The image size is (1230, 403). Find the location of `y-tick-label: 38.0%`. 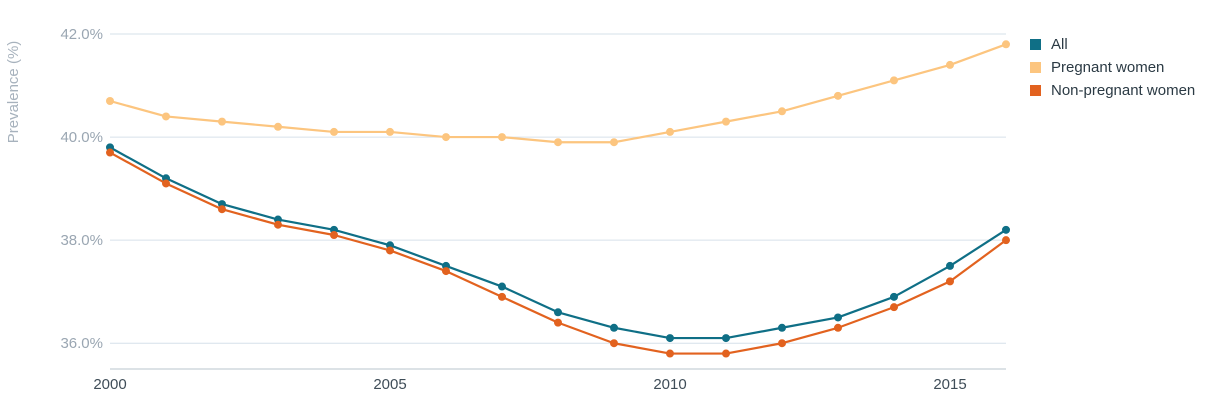

y-tick-label: 38.0% is located at coordinates (81, 240).